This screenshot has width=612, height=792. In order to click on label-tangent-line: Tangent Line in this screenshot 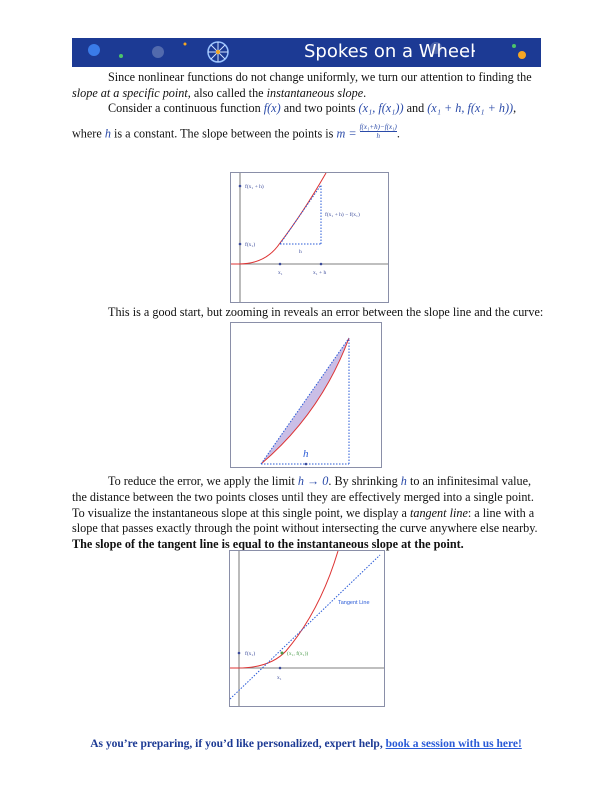, I will do `click(354, 603)`.